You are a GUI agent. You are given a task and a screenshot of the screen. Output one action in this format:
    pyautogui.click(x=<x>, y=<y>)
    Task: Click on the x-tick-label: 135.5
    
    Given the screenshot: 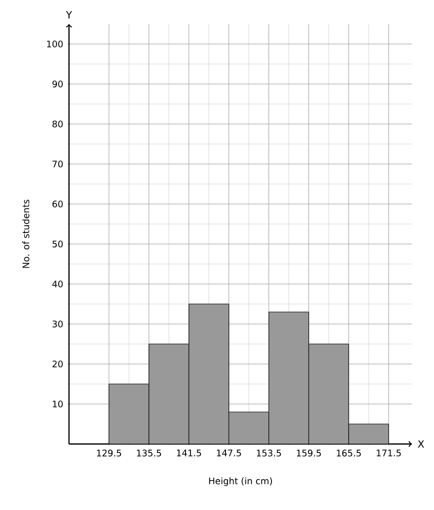 What is the action you would take?
    pyautogui.click(x=149, y=453)
    